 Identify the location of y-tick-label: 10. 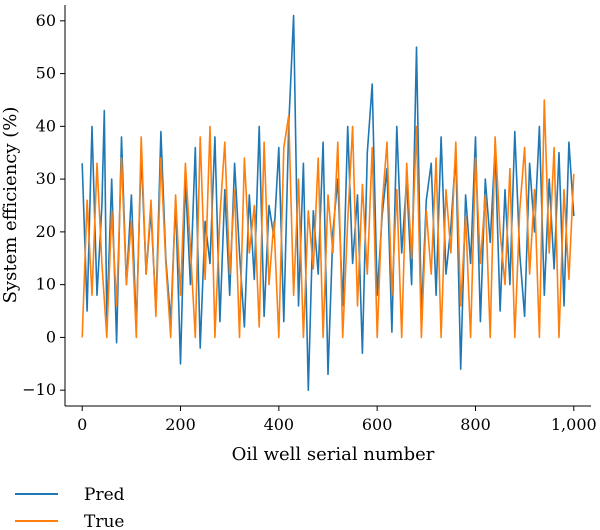
(46, 284).